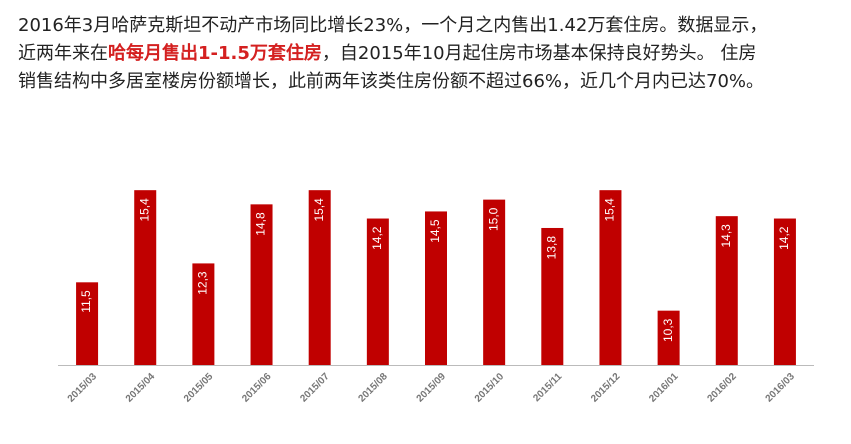 Image resolution: width=851 pixels, height=444 pixels. What do you see at coordinates (63, 53) in the screenshot?
I see `text: 近两年来在` at bounding box center [63, 53].